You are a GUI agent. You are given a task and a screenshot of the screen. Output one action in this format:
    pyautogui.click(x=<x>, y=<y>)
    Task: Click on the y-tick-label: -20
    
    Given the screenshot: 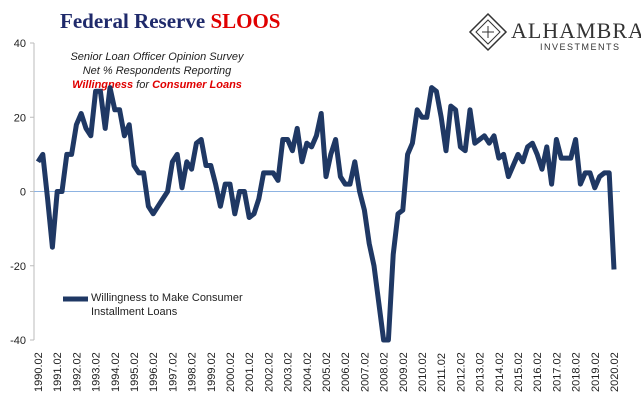 What is the action you would take?
    pyautogui.click(x=18, y=267)
    